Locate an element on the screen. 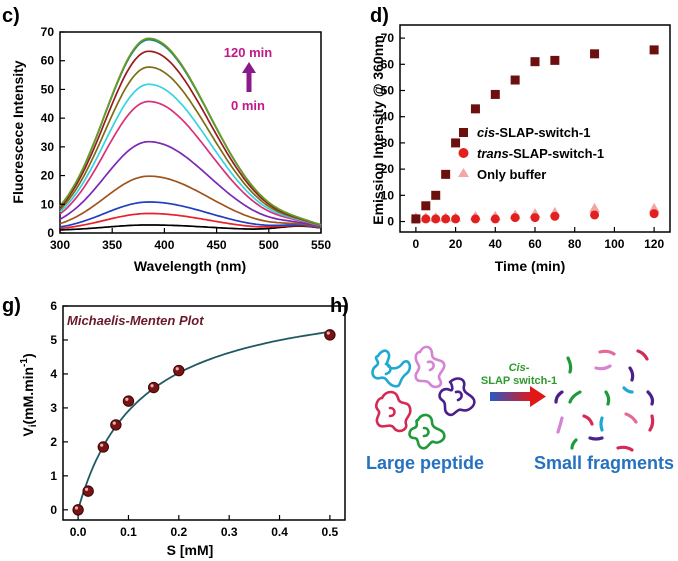 The image size is (678, 561). arrow-label-switch: SLAP switch-1 is located at coordinates (519, 381).